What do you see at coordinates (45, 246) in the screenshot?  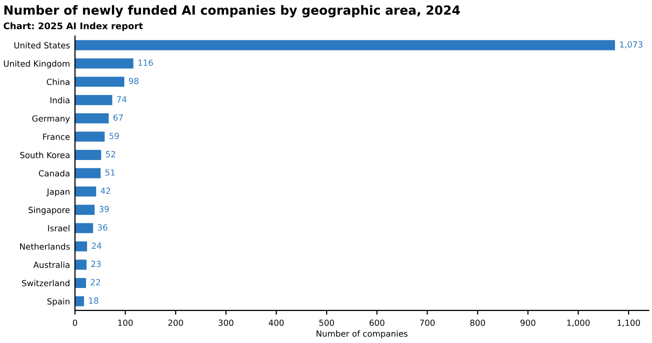 I see `y-tick-label: Netherlands` at bounding box center [45, 246].